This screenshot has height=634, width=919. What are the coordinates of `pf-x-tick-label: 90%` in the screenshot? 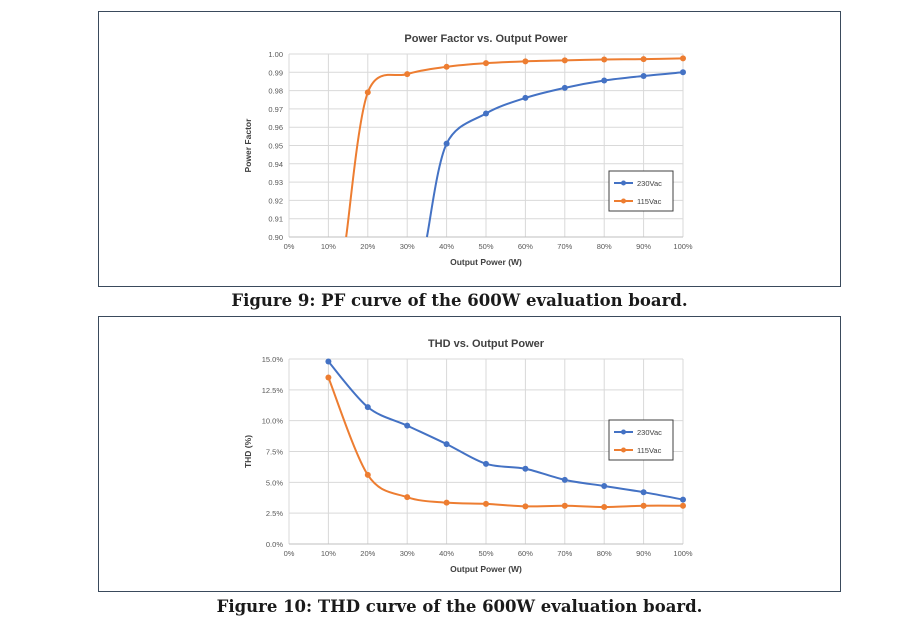 It's located at (643, 246).